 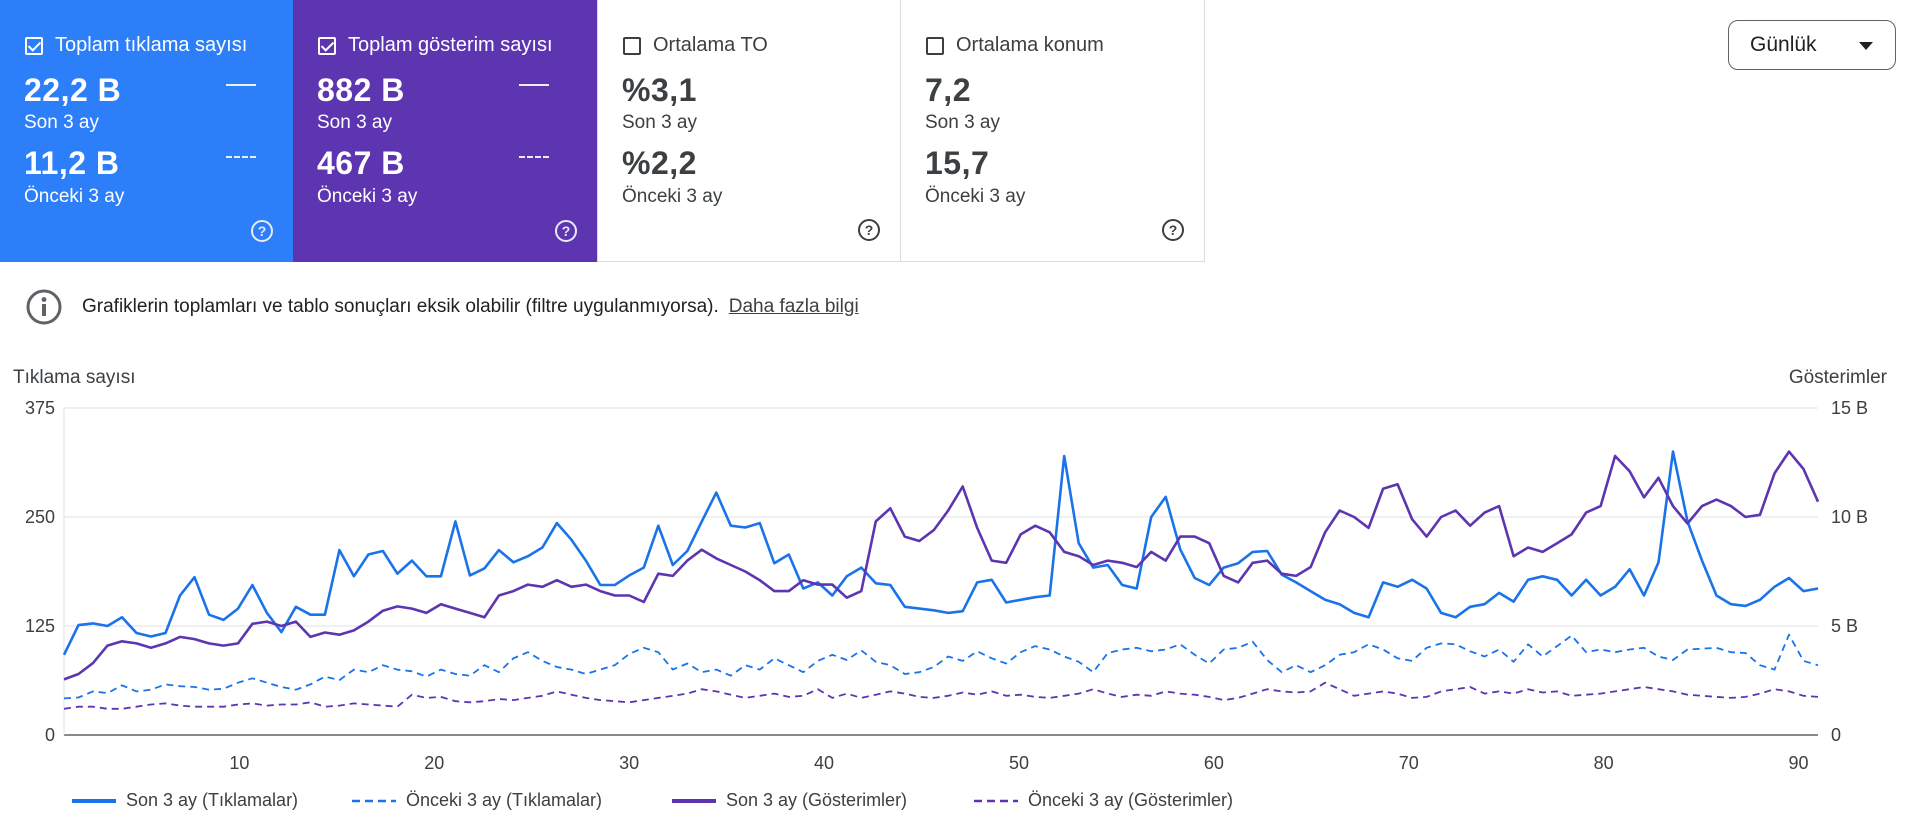 I want to click on position-toggle: Ortalama konum, so click(x=1015, y=45).